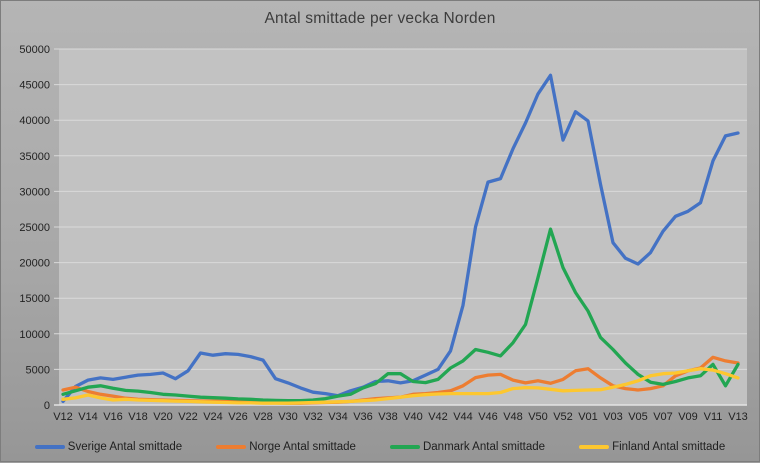 Image resolution: width=760 pixels, height=463 pixels. Describe the element at coordinates (663, 417) in the screenshot. I see `x-axis-label: V07` at that location.